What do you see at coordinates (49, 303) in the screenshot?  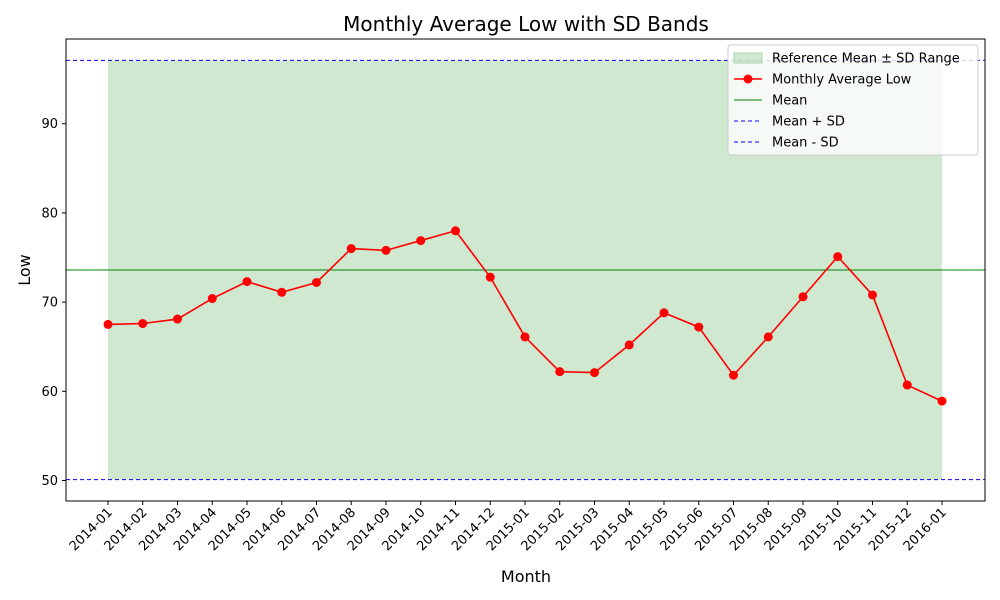 I see `y-tick-label: 70` at bounding box center [49, 303].